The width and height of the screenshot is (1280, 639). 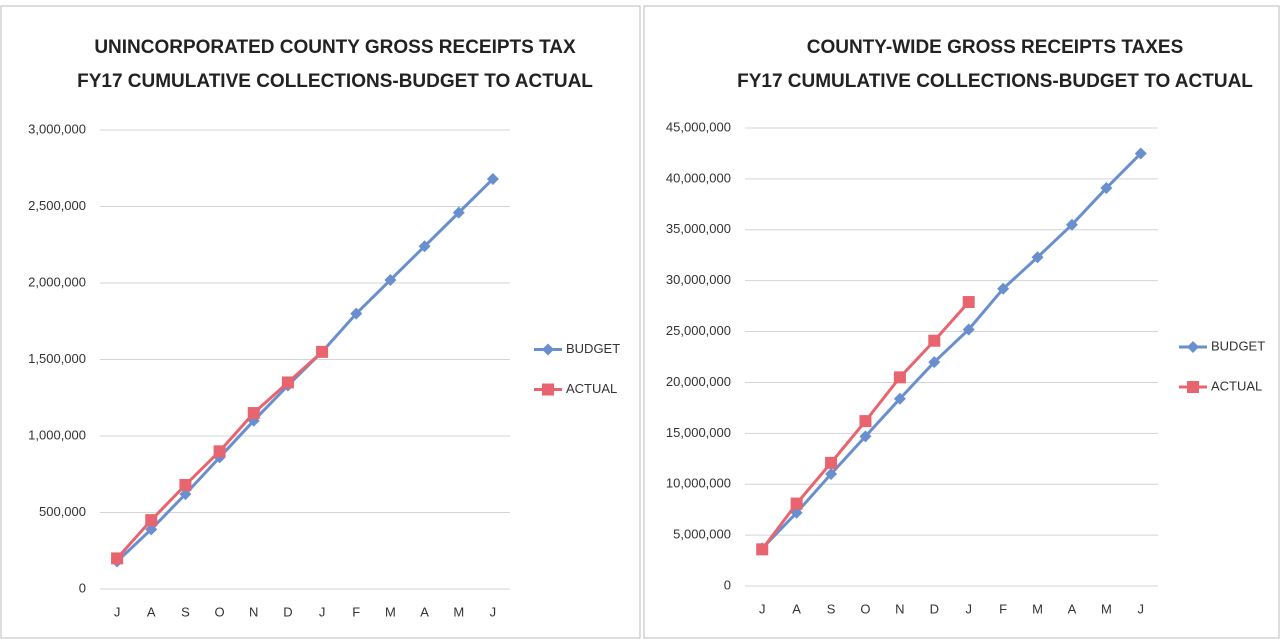 What do you see at coordinates (57, 128) in the screenshot?
I see `y-tick-label: 3,000,000` at bounding box center [57, 128].